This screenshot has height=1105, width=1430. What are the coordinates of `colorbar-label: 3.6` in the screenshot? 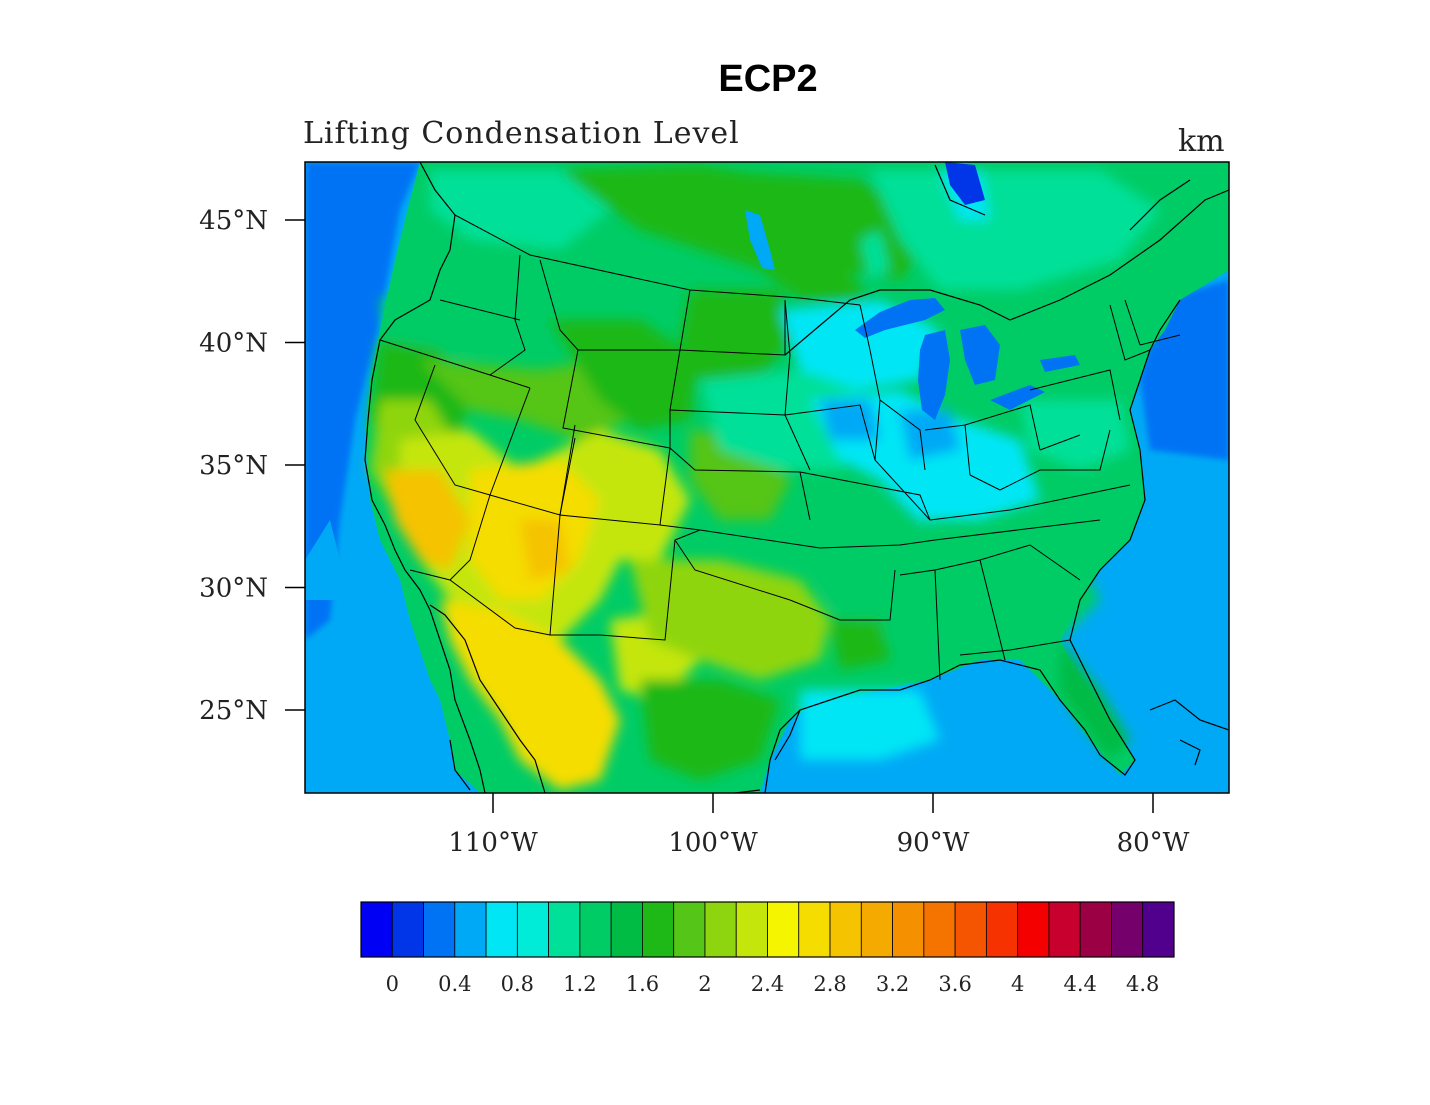 It's located at (954, 984).